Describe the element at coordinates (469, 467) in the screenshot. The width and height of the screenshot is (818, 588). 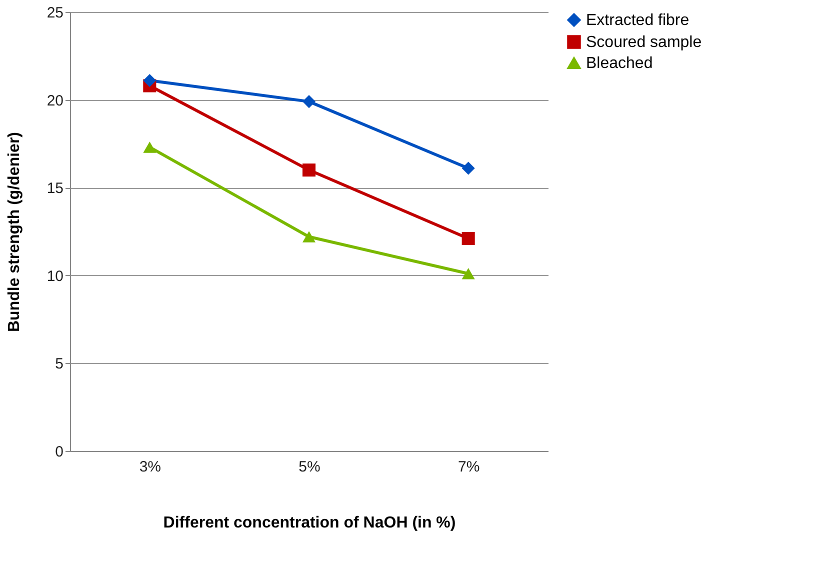
I see `x-tick-label: 7%` at that location.